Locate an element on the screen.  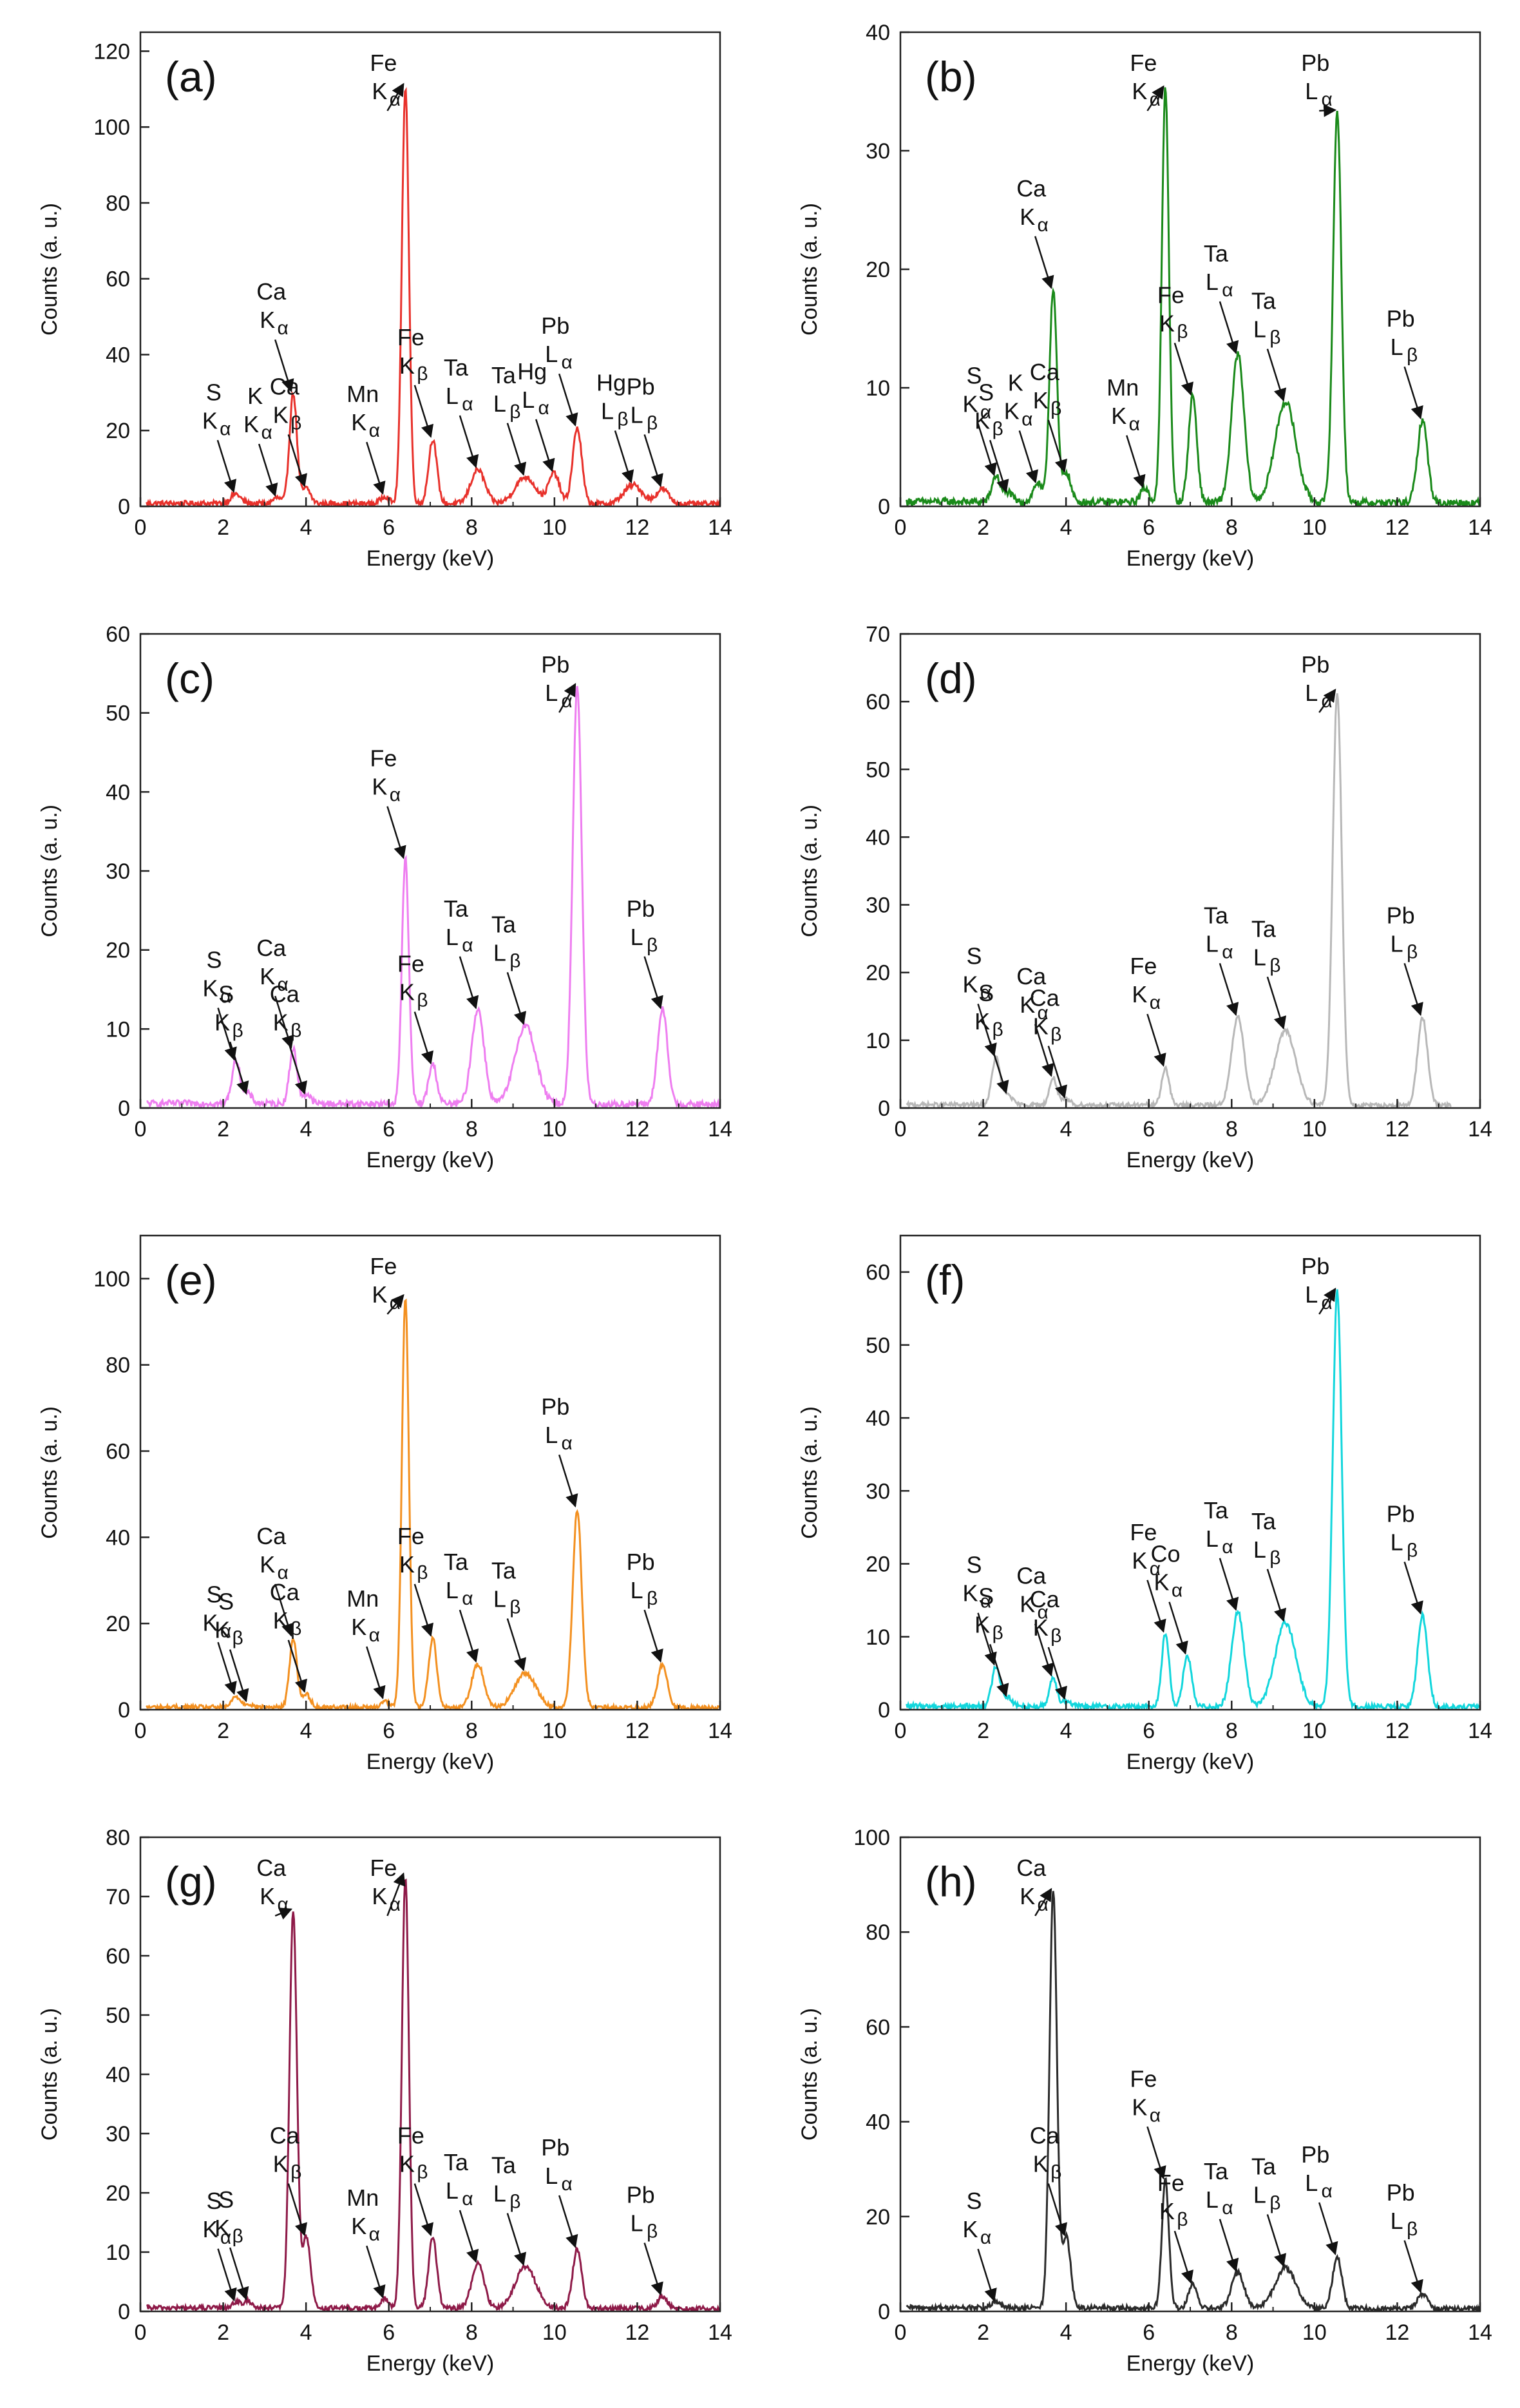
y-tick-label: 60 is located at coordinates (878, 702).